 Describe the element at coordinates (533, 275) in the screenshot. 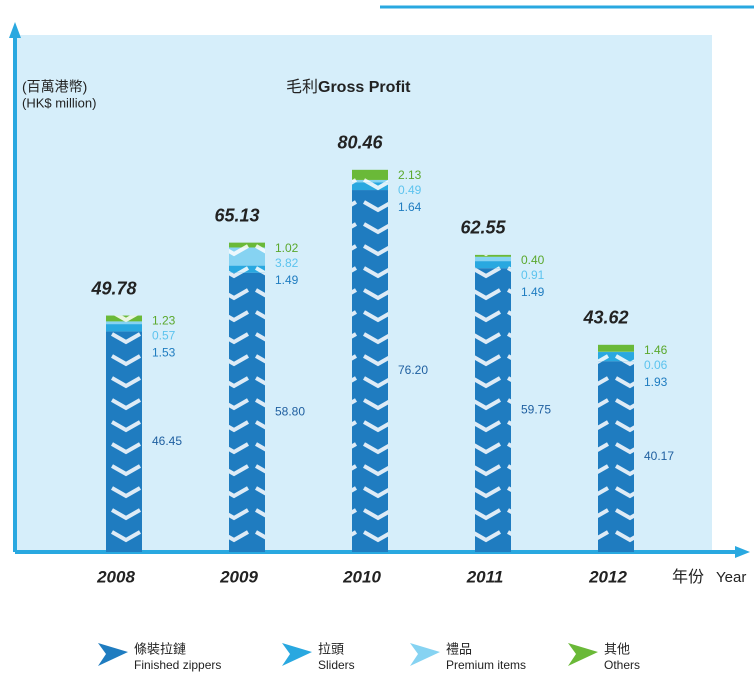

I see `value-label: 0.91` at that location.